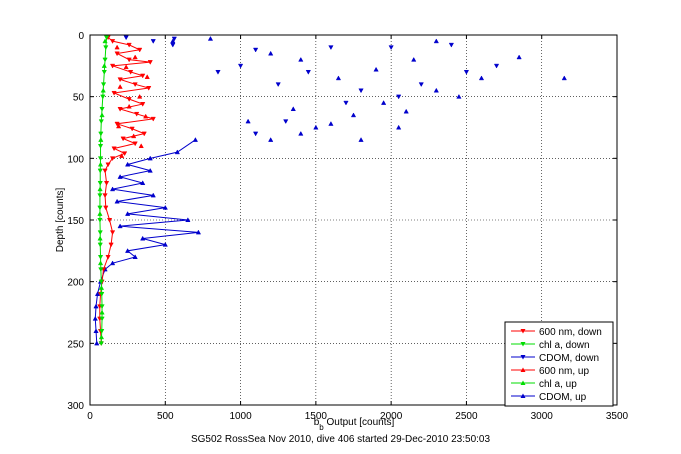 This screenshot has height=454, width=681. I want to click on y-tick-label: 250, so click(75, 344).